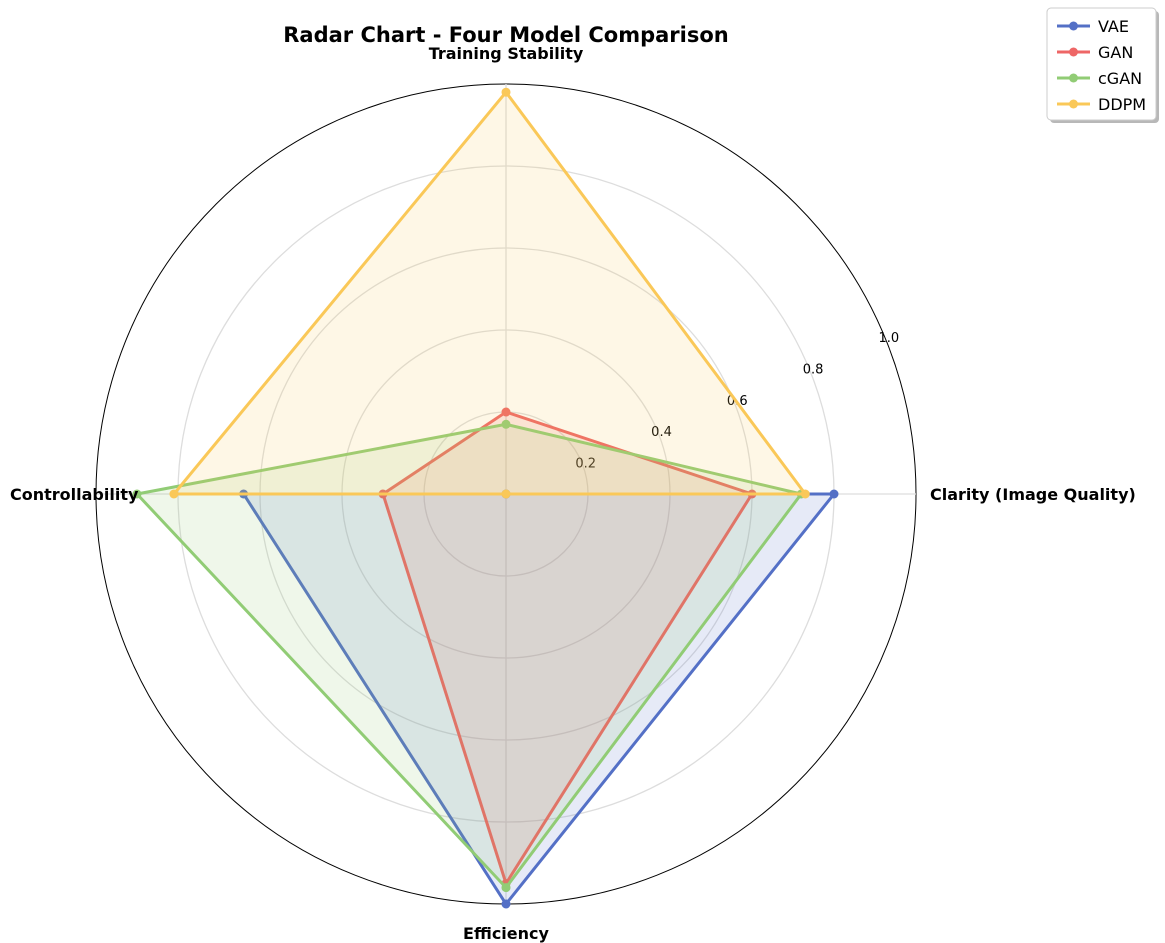 The width and height of the screenshot is (1165, 943). Describe the element at coordinates (1033, 494) in the screenshot. I see `axis-label: Clarity (Image Quality)` at that location.